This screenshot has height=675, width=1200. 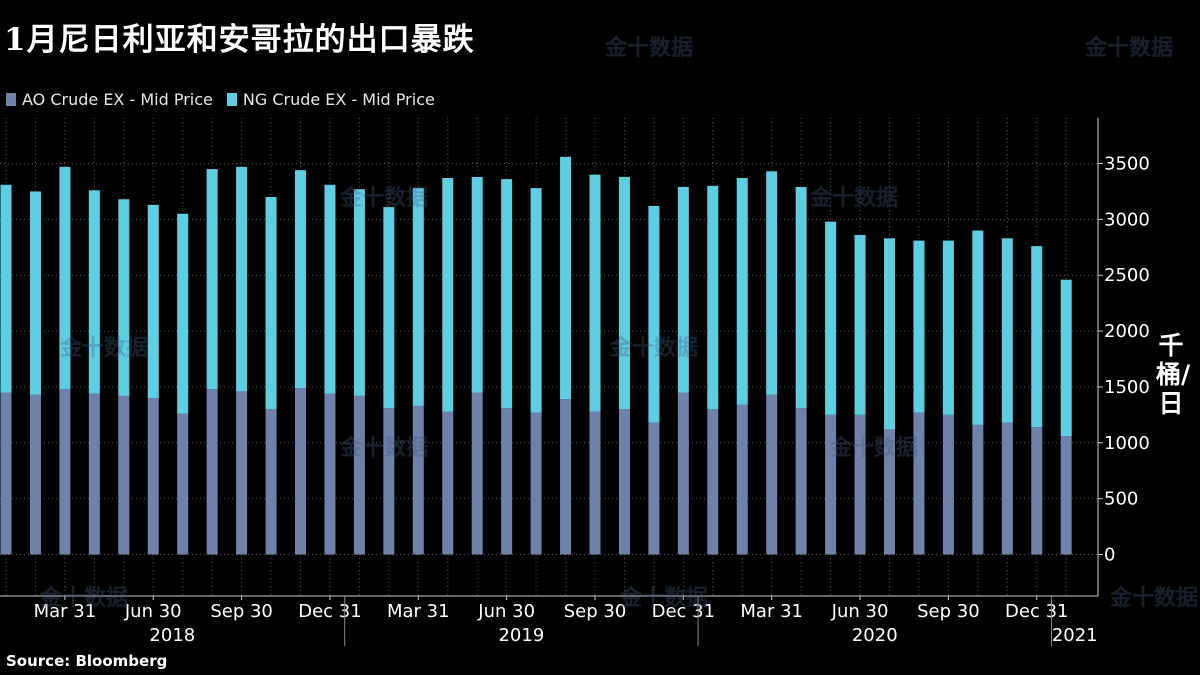 What do you see at coordinates (239, 40) in the screenshot?
I see `chart-title: 1月尼日利亚和安哥拉的出口暴跌` at bounding box center [239, 40].